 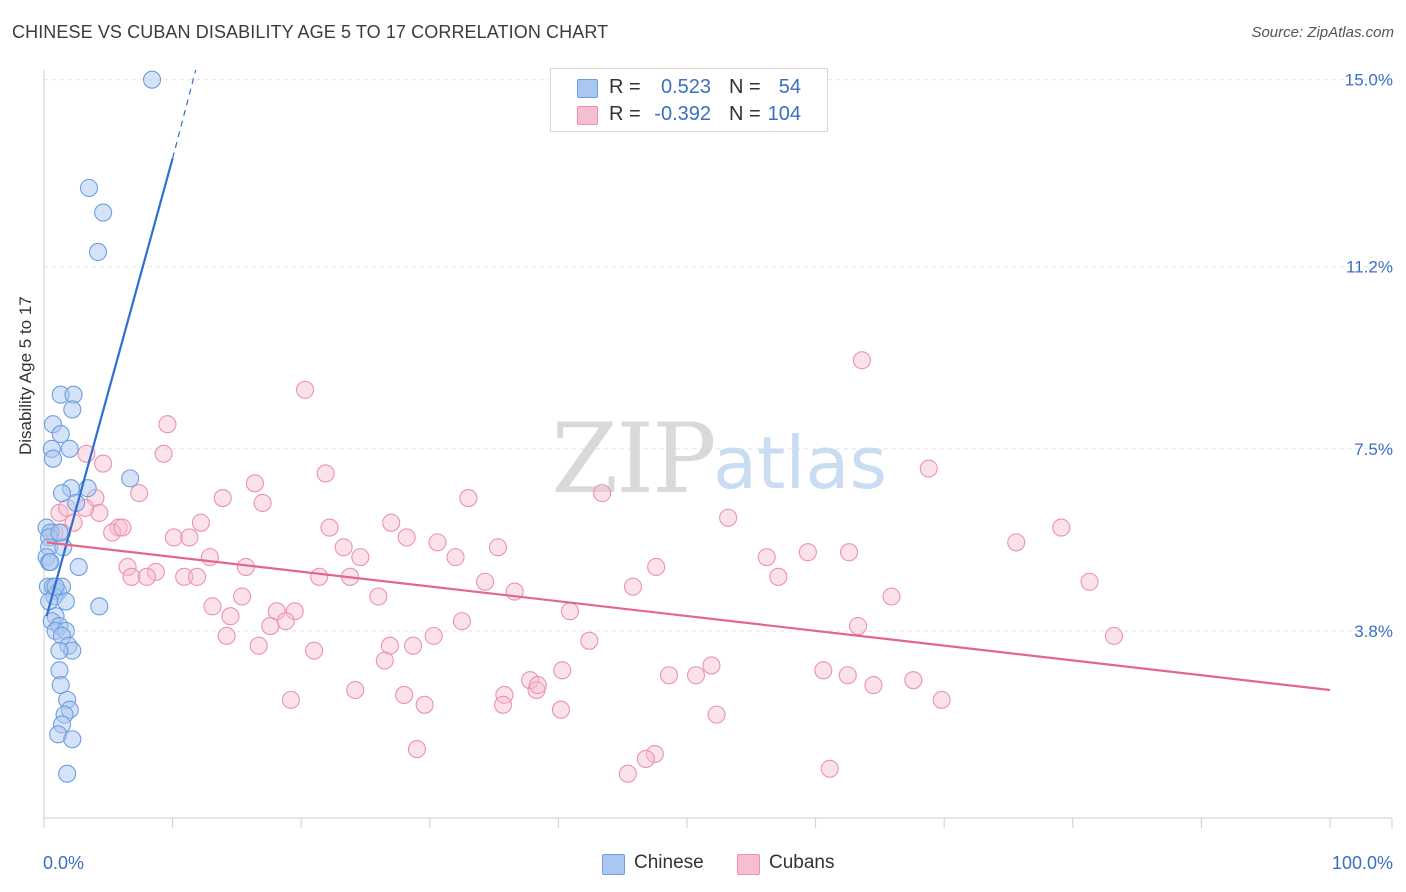 What do you see at coordinates (689, 114) in the screenshot?
I see `legend-row-cubans: R = -0.392 N = 104` at bounding box center [689, 114].